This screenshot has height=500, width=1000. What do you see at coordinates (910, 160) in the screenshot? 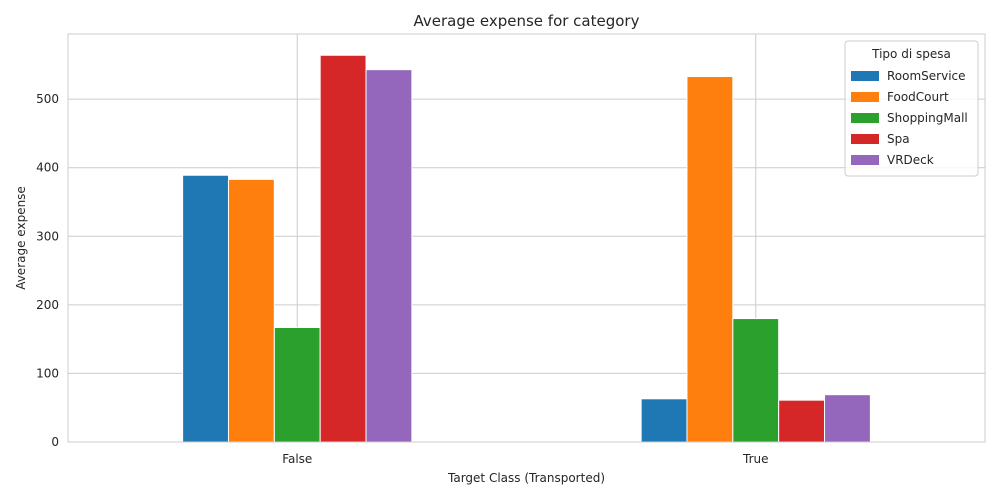
I see `legend-label-vrdeck: VRDeck` at bounding box center [910, 160].